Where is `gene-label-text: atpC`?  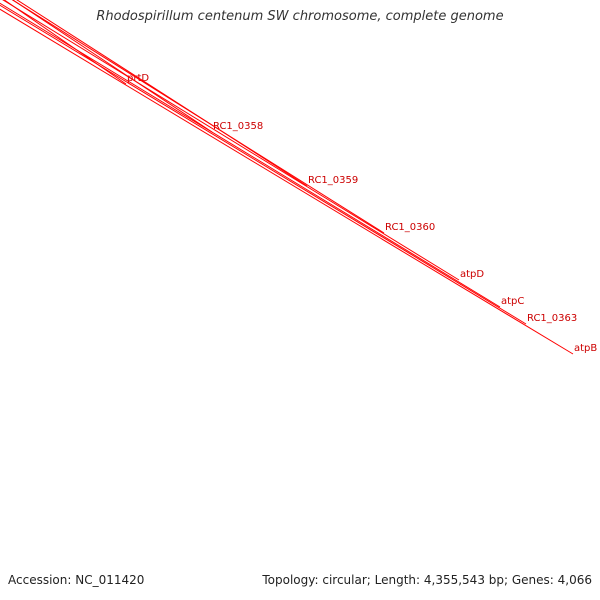 gene-label-text: atpC is located at coordinates (512, 301).